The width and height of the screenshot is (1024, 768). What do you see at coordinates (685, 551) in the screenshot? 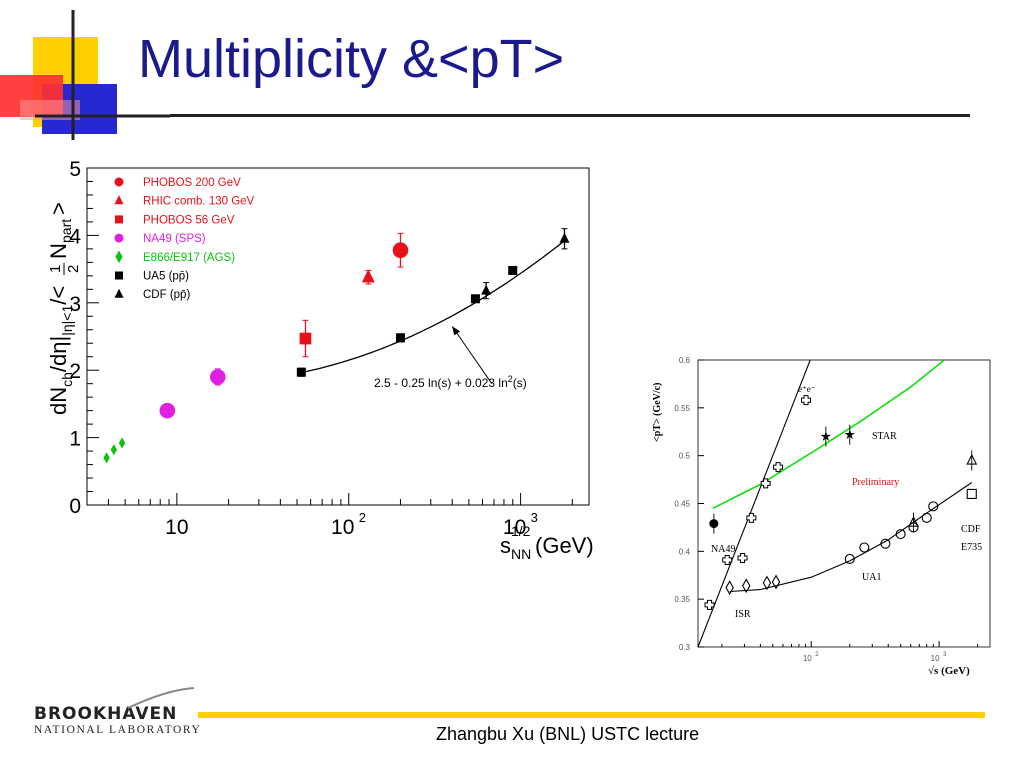
I see `y-tick-label: 0.4` at bounding box center [685, 551].